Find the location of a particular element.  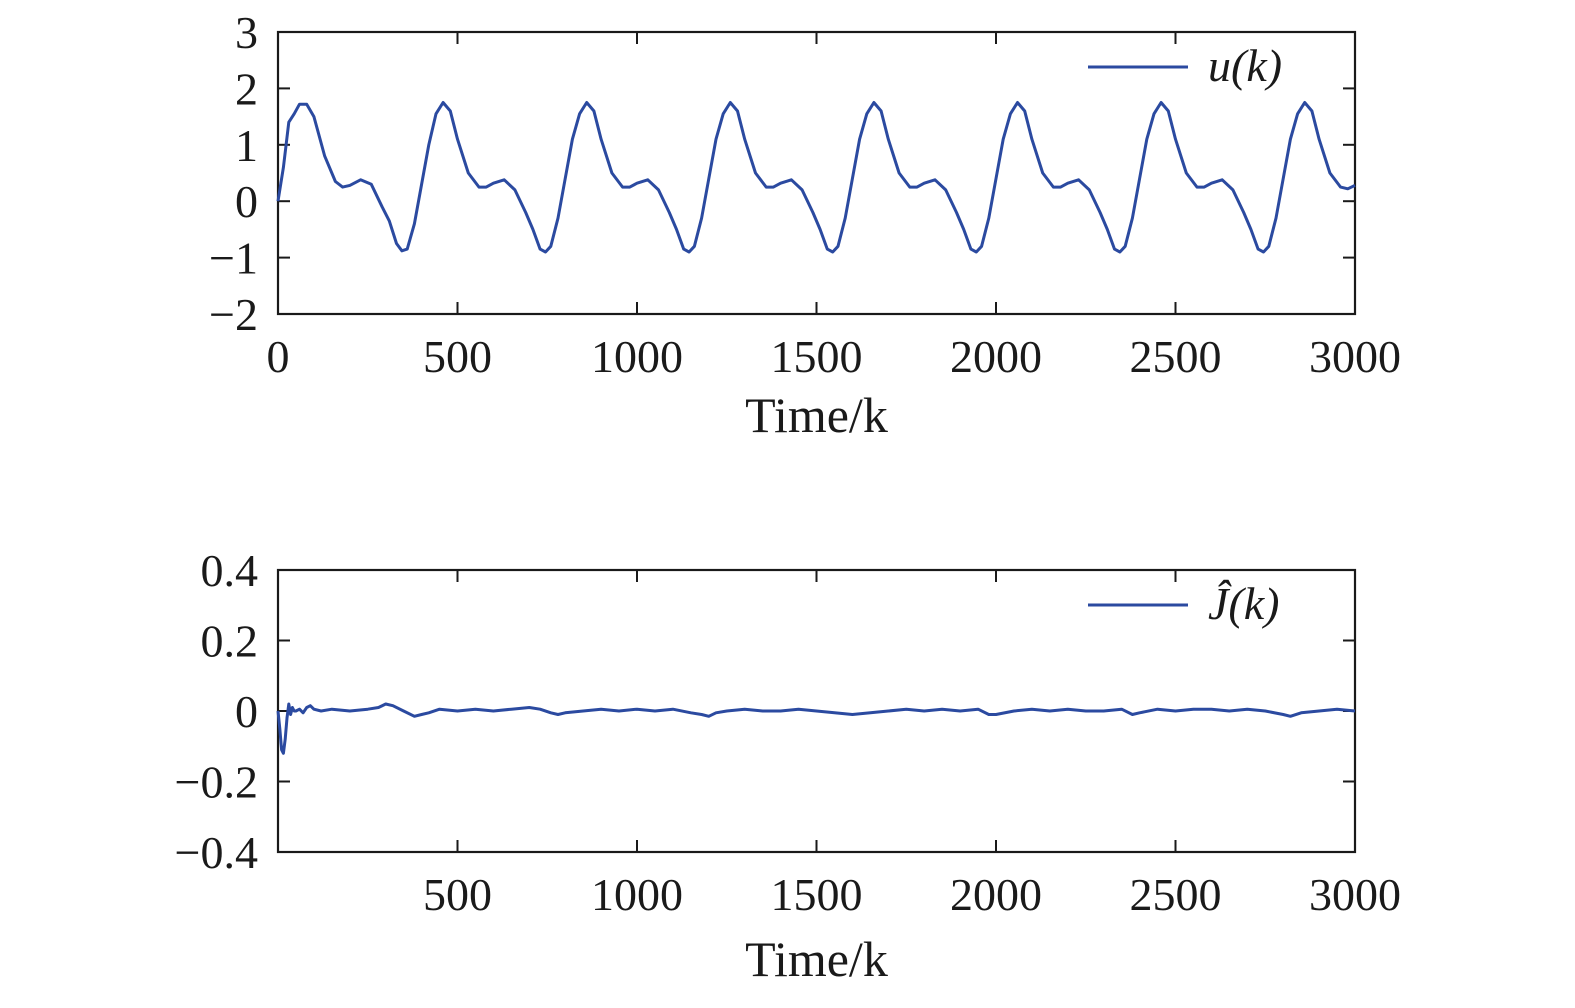

y-tick-label: 0.2 is located at coordinates (230, 641).